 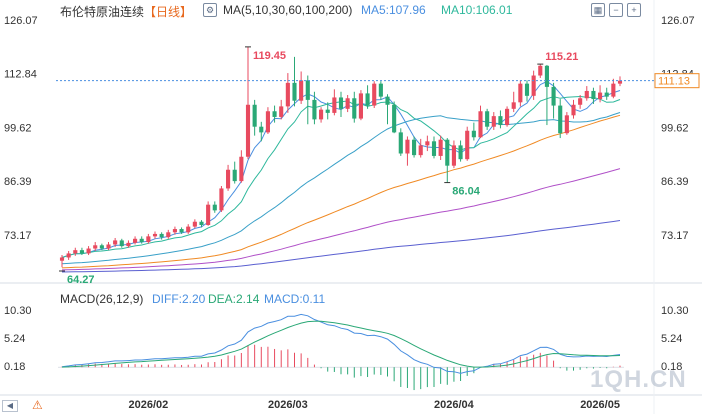 I want to click on warning-icon: ⚠, so click(x=37, y=405).